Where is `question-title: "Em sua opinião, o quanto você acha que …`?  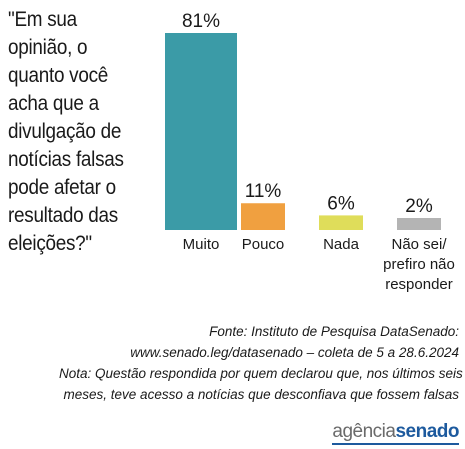
question-title: "Em sua opinião, o quanto você acha que … is located at coordinates (66, 131).